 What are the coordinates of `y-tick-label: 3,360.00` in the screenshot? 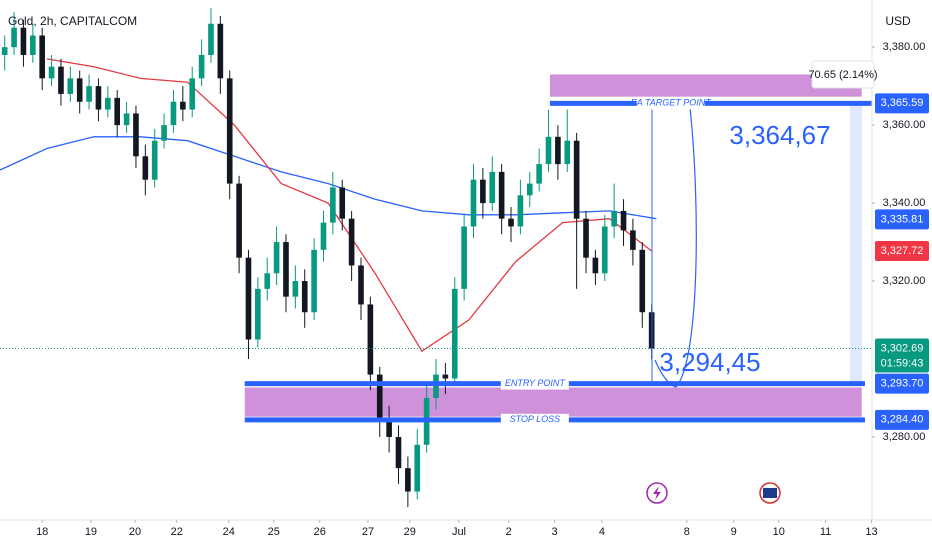 It's located at (904, 125).